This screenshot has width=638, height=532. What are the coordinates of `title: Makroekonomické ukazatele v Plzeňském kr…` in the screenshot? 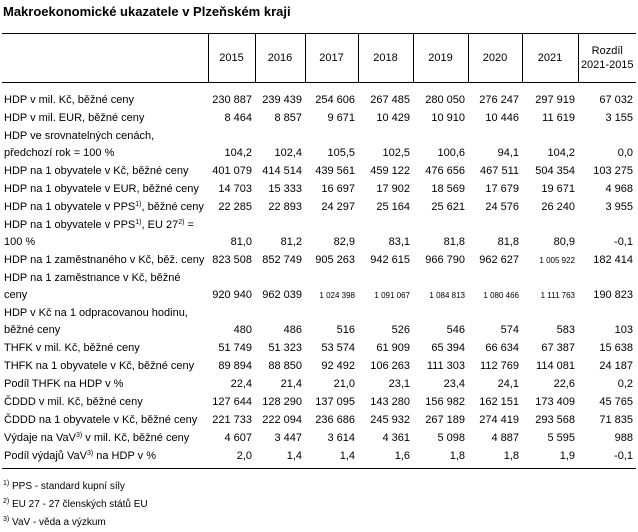 It's located at (147, 11).